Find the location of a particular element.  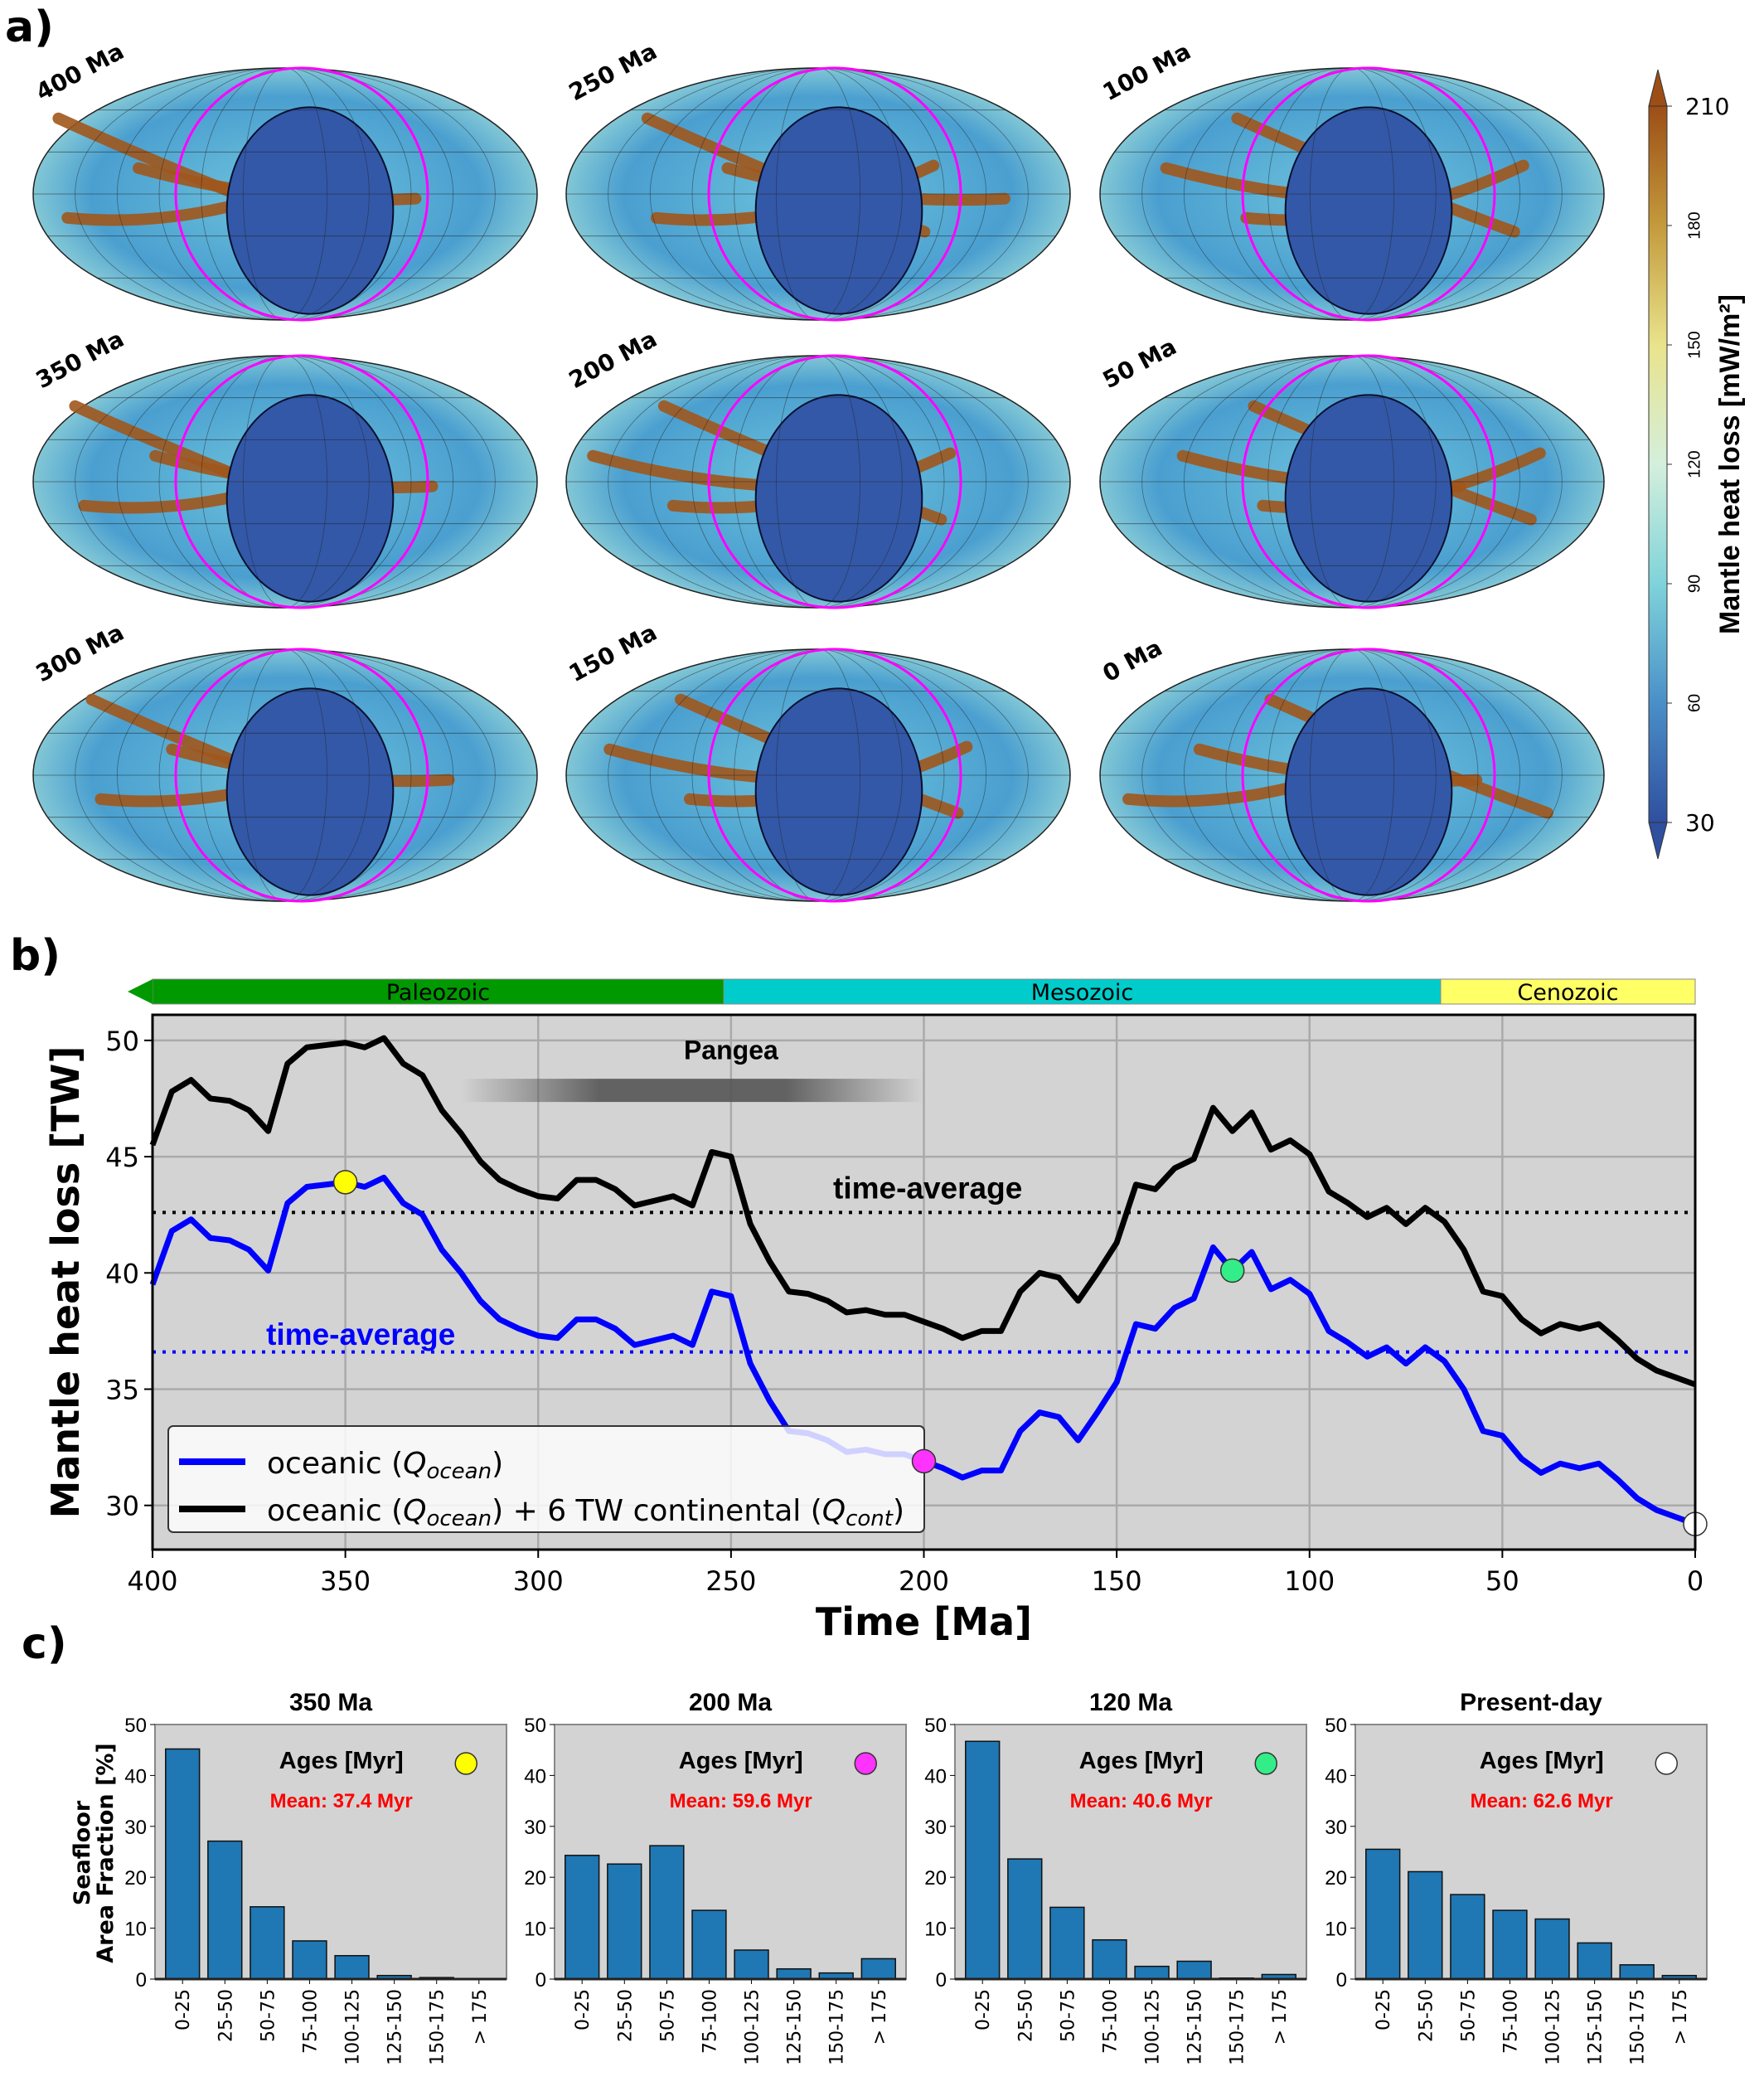

map-panel: 0 Ma is located at coordinates (1351, 768).